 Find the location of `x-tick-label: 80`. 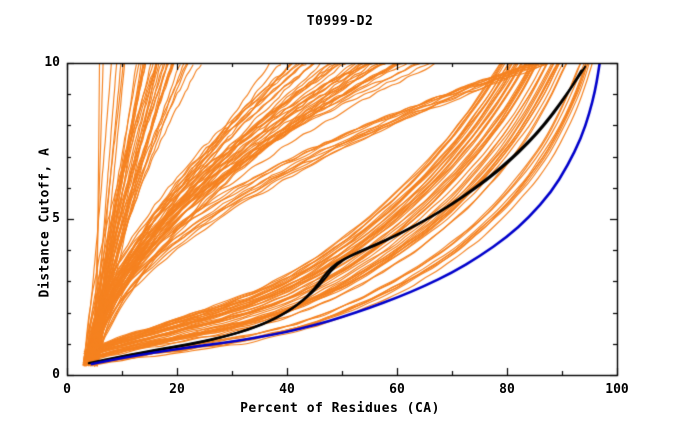

x-tick-label: 80 is located at coordinates (507, 389).